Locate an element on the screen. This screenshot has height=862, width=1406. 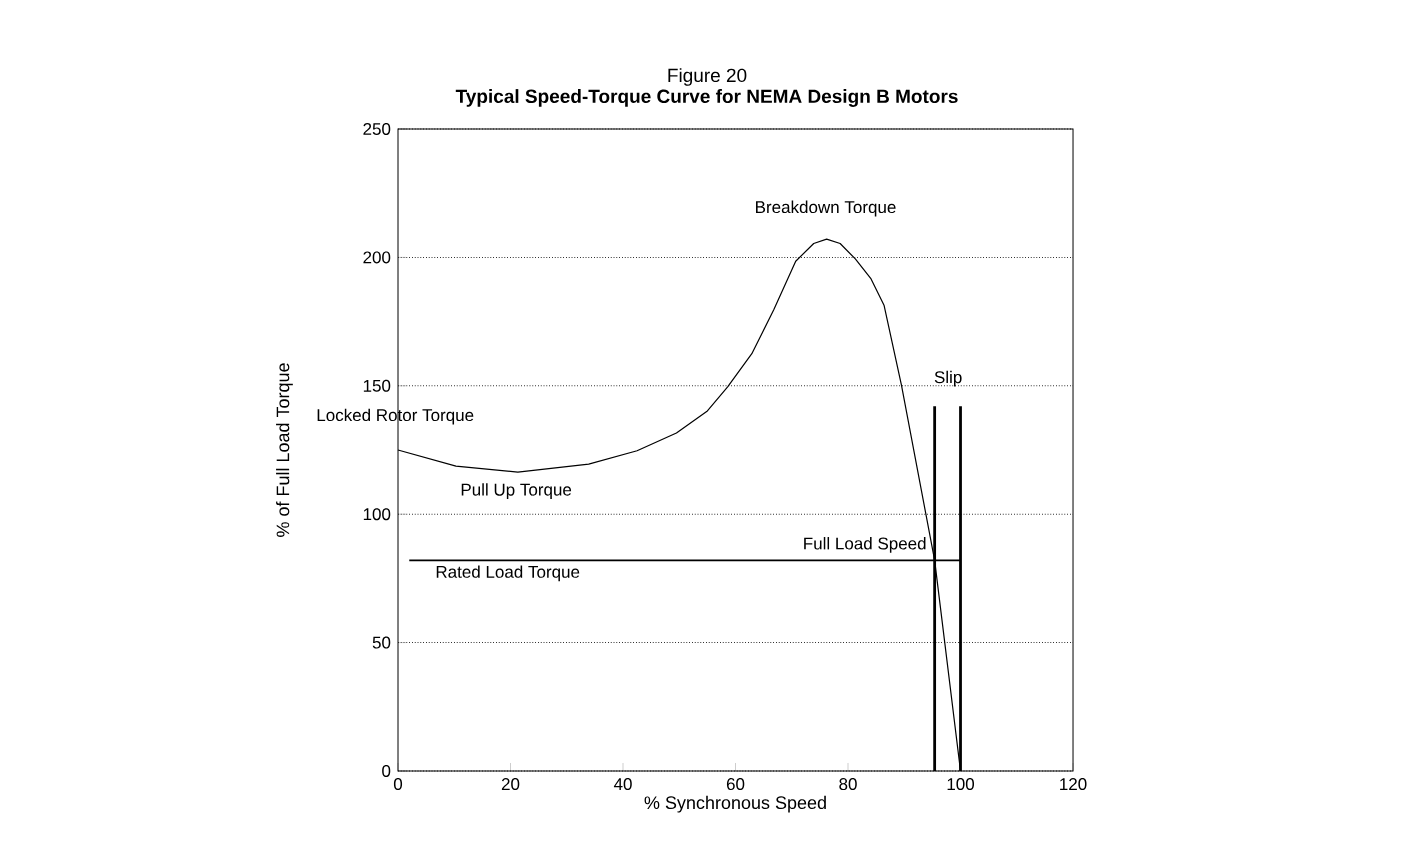
x-tick-label: 0 is located at coordinates (398, 784).